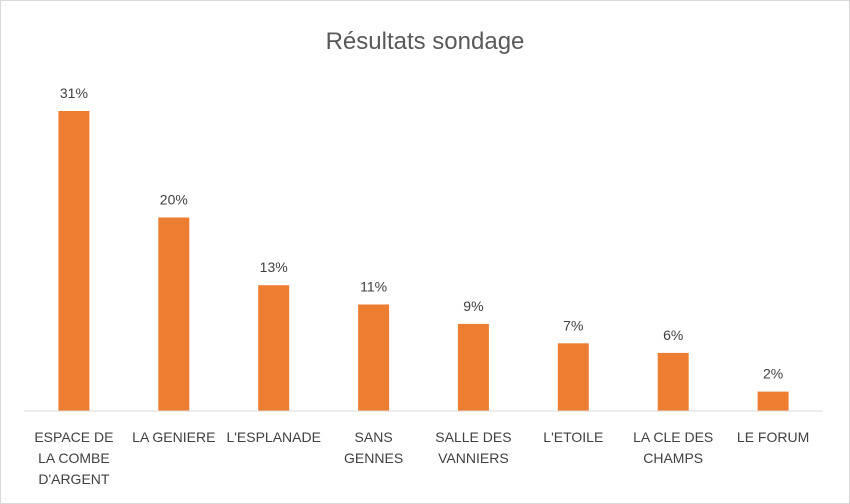 The height and width of the screenshot is (504, 850). Describe the element at coordinates (373, 287) in the screenshot. I see `value-label-3: 11%` at that location.